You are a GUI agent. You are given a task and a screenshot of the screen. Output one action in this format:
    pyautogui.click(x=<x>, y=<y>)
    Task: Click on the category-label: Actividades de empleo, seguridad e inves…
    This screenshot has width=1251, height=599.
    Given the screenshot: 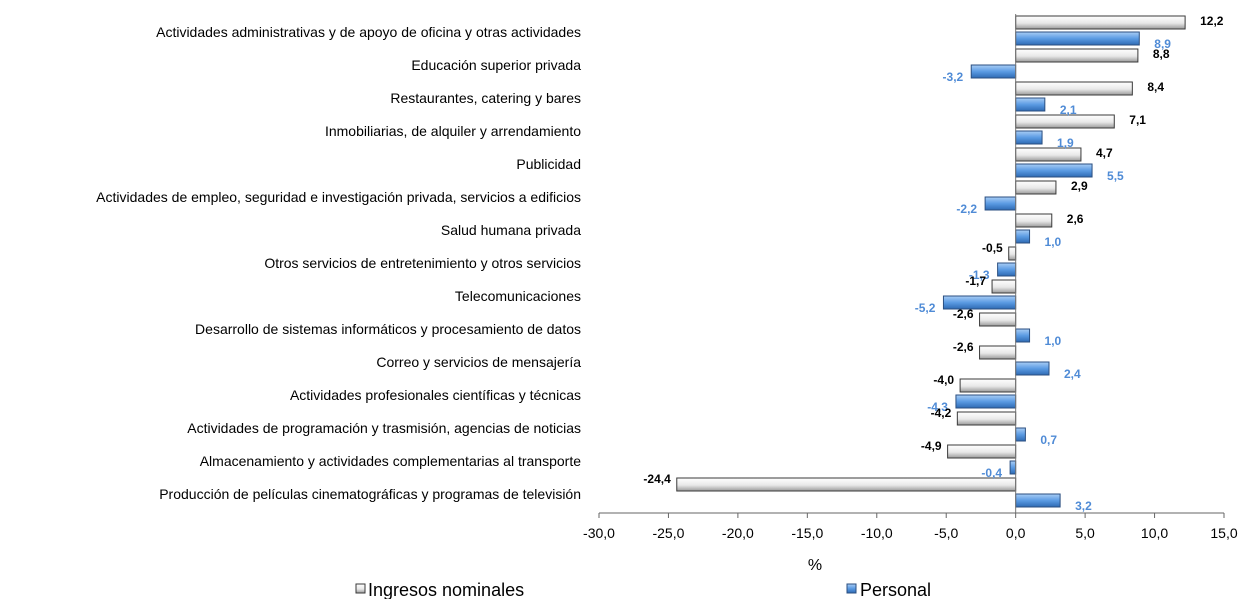 What is the action you would take?
    pyautogui.click(x=338, y=197)
    